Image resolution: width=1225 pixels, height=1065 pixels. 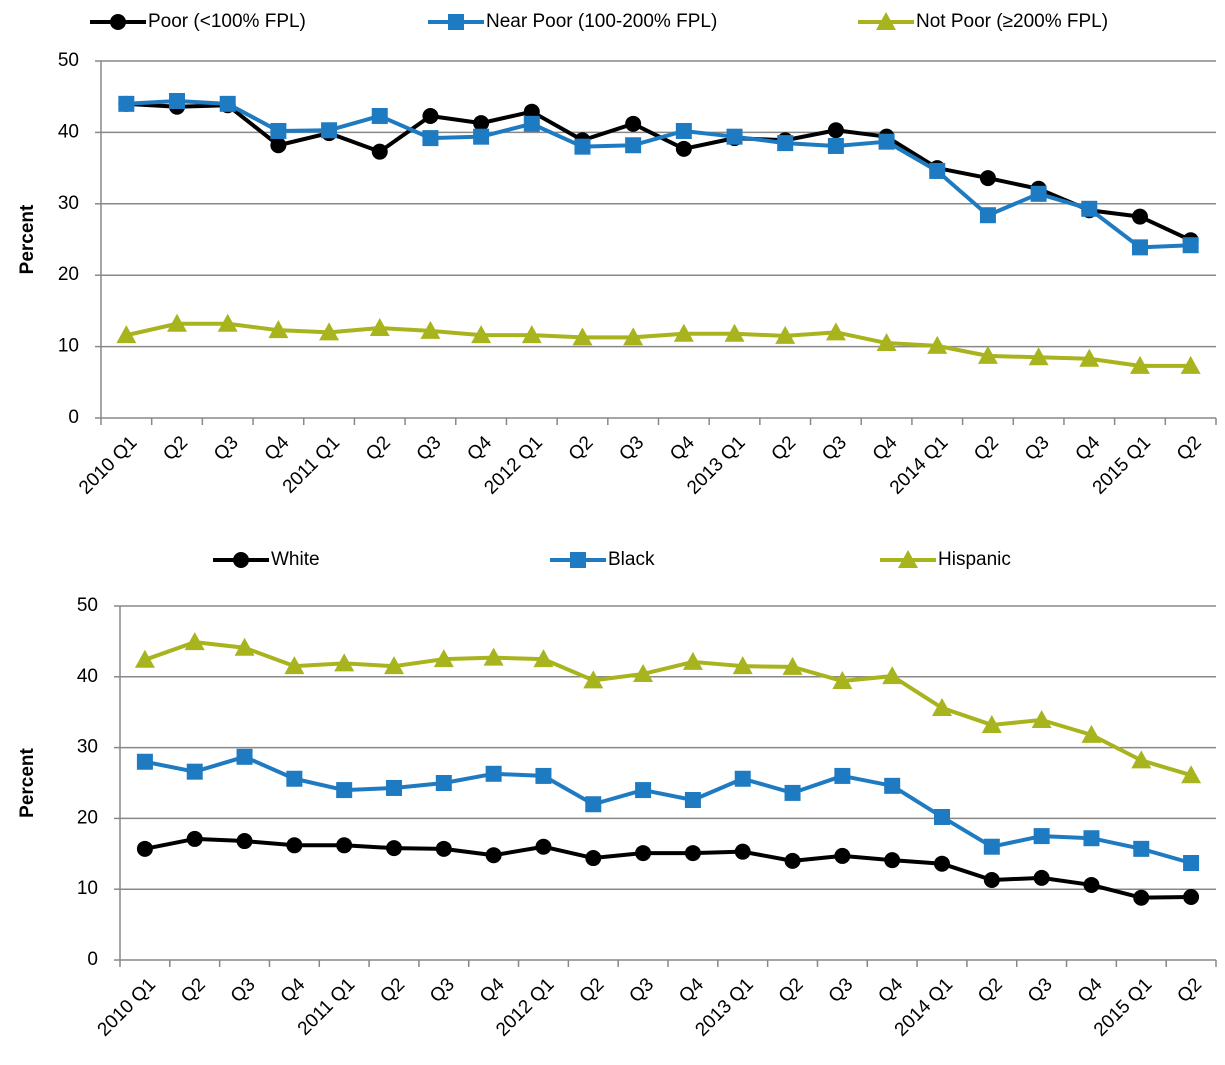 I want to click on legend-label: Not Poor (≥200% FPL), so click(x=1012, y=21).